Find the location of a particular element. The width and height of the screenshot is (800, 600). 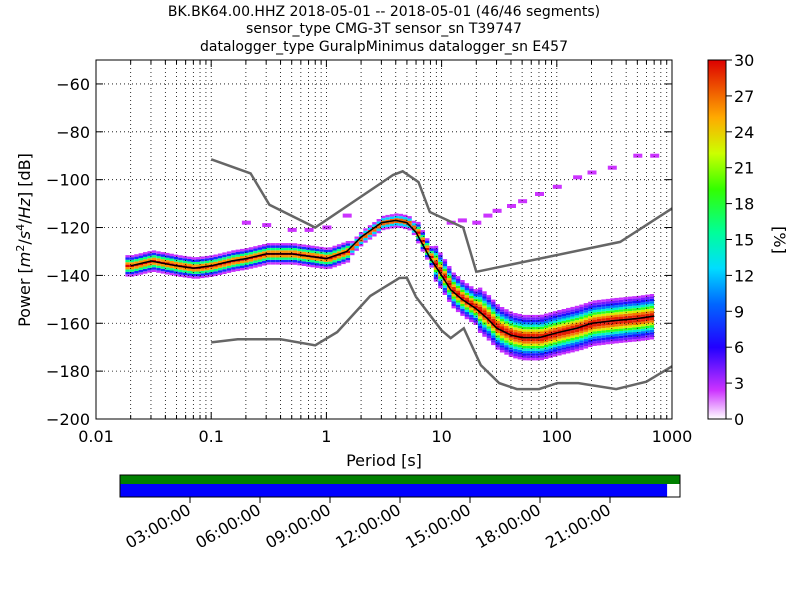

y-tick-label: −180 is located at coordinates (68, 371).